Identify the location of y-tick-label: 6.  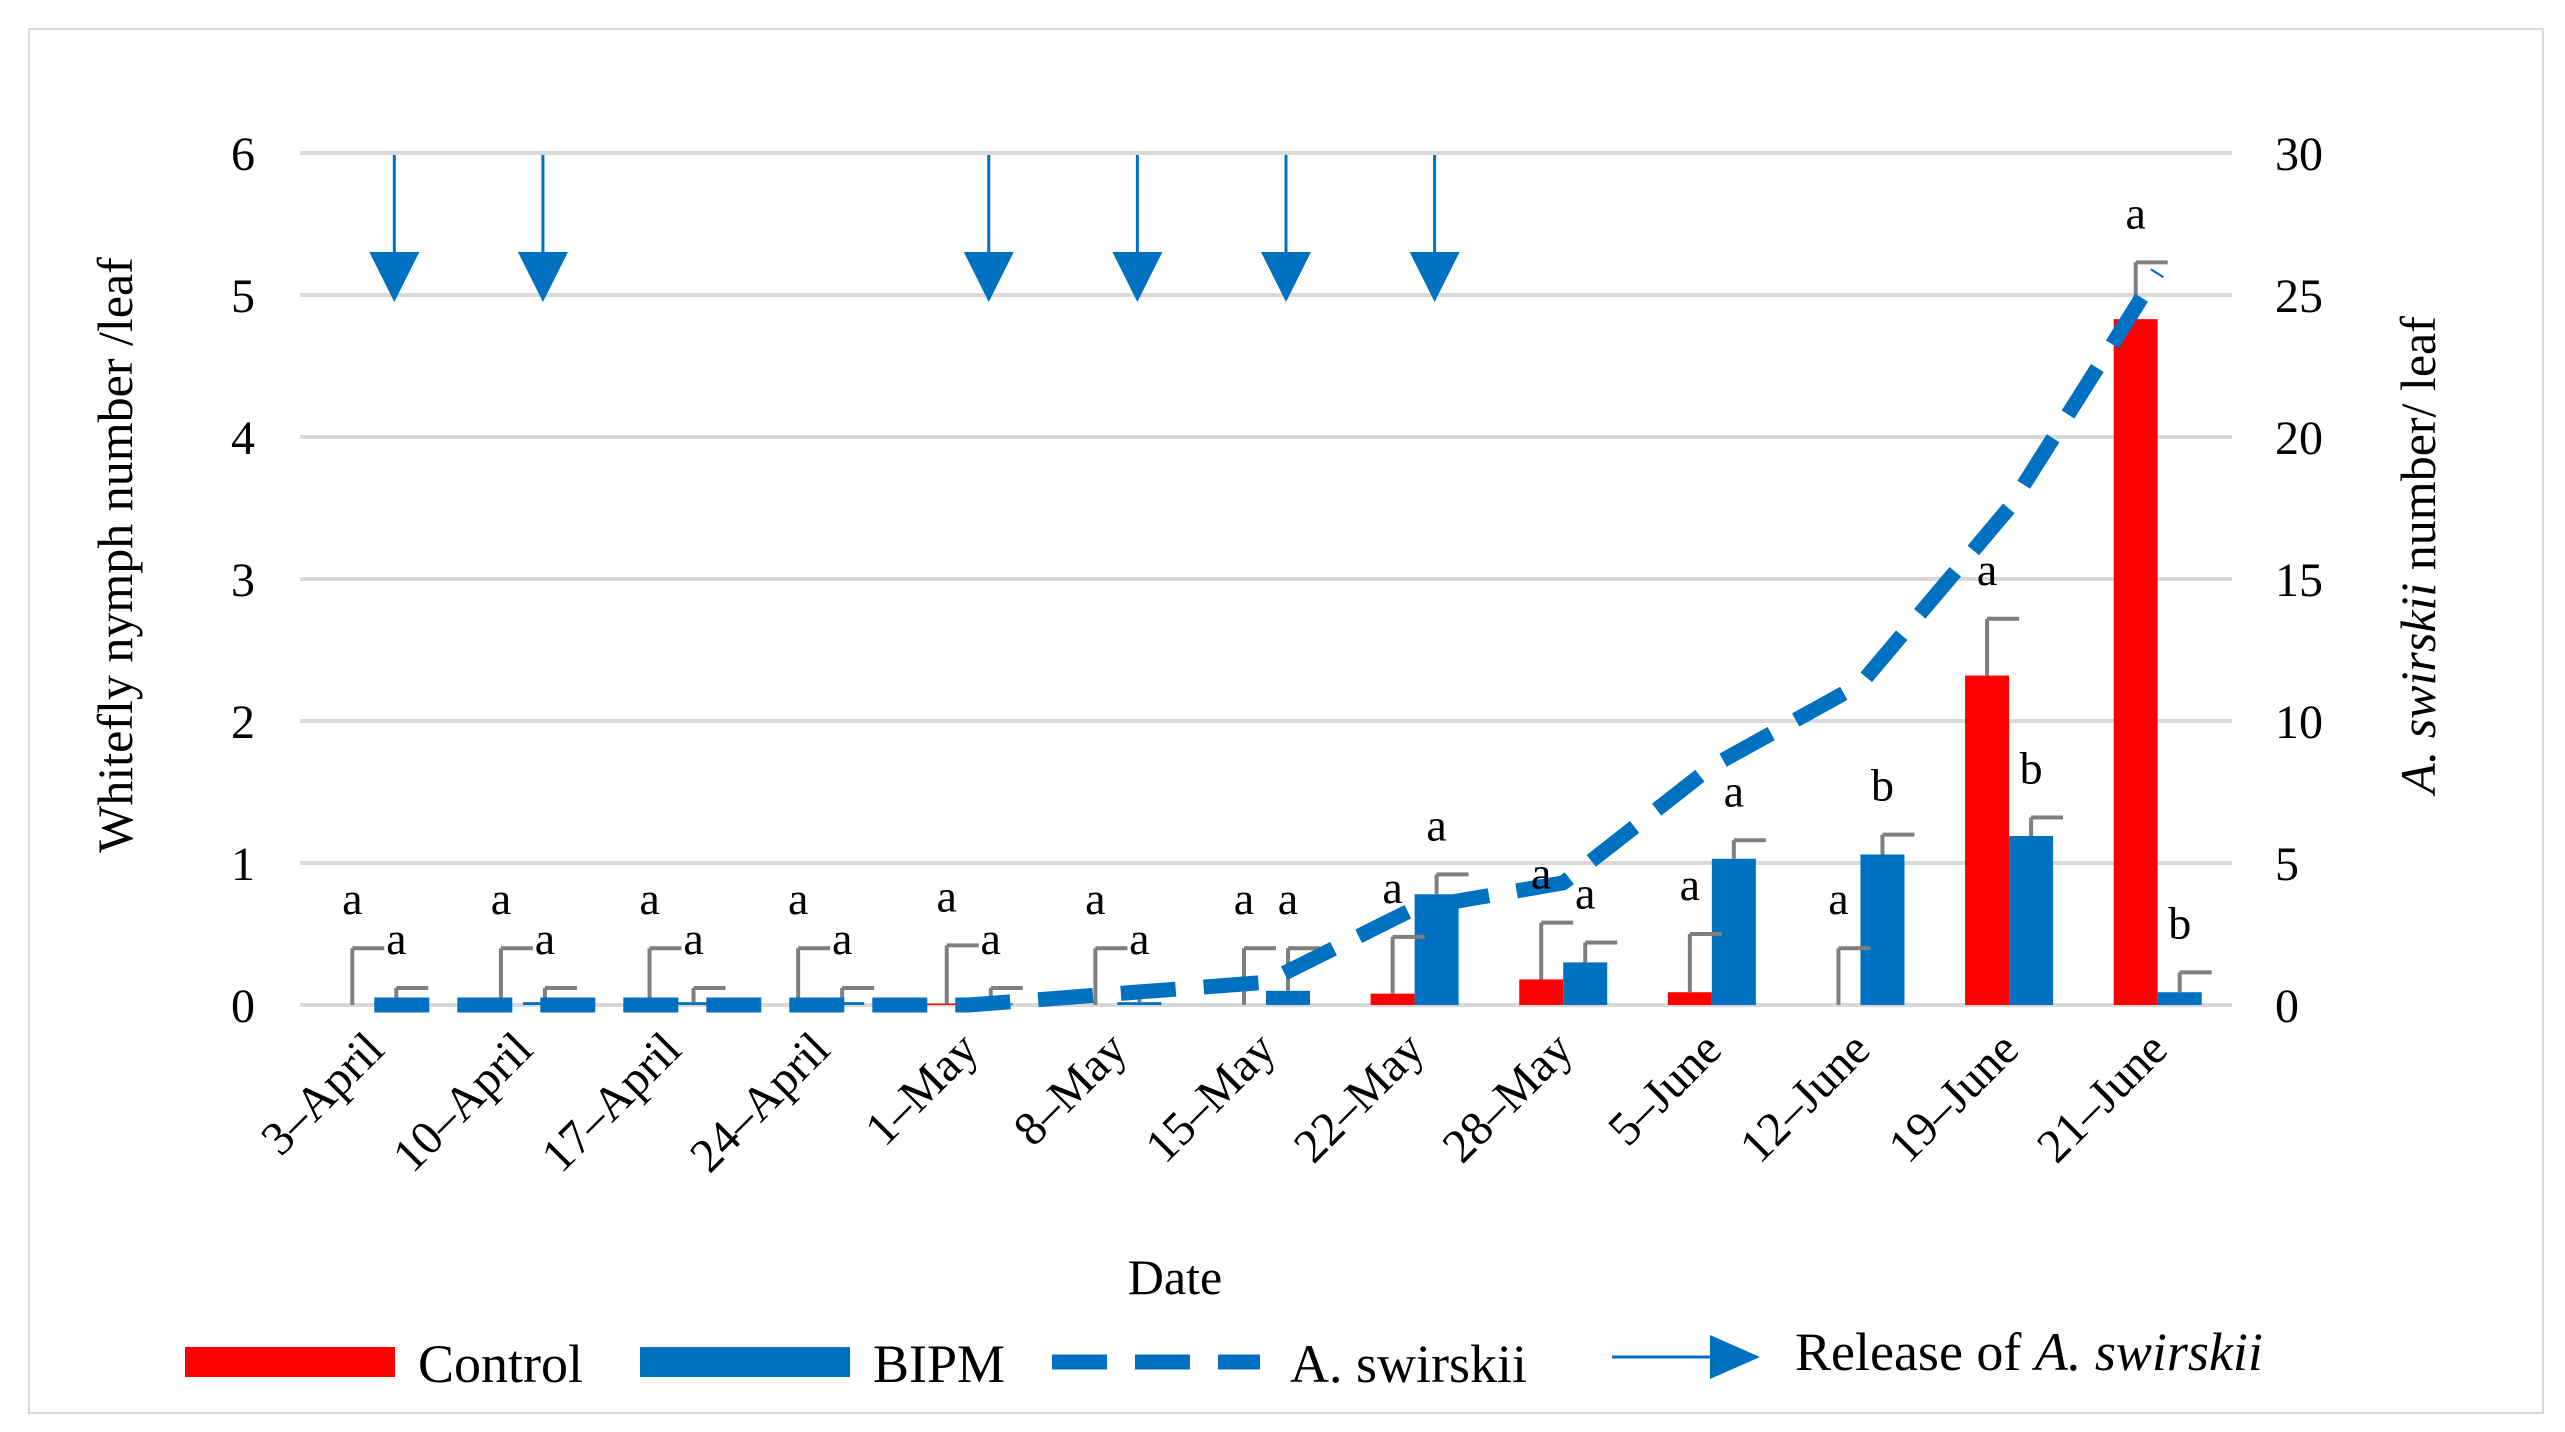
(243, 154).